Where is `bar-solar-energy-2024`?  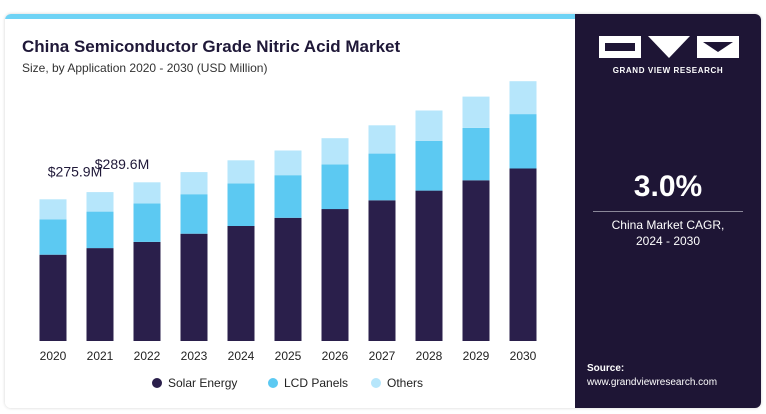 bar-solar-energy-2024 is located at coordinates (241, 283).